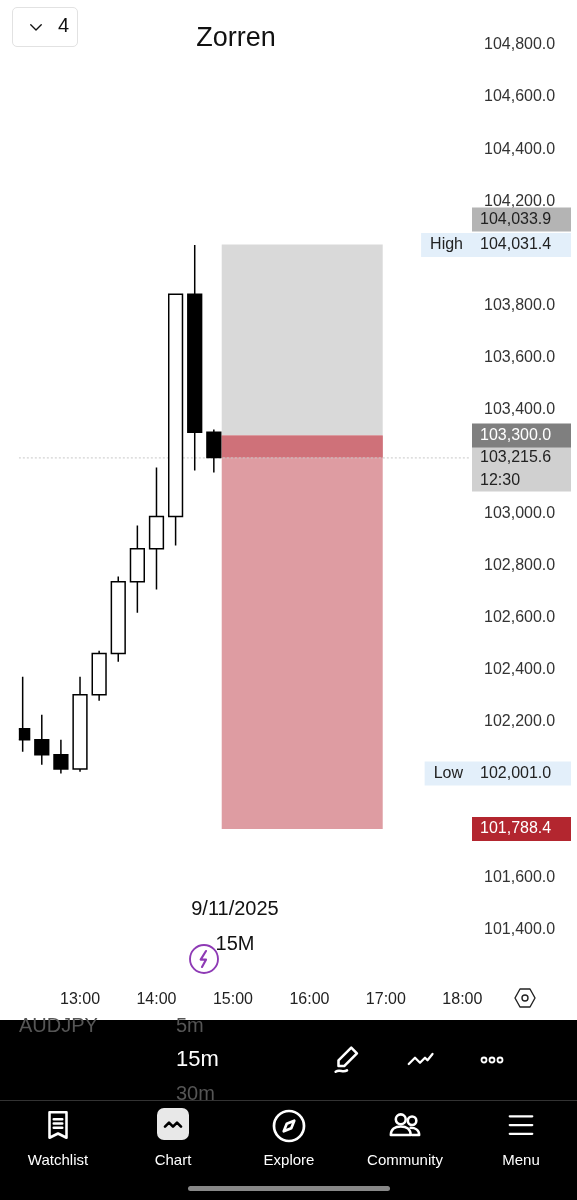  What do you see at coordinates (500, 479) in the screenshot?
I see `text: 12:30` at bounding box center [500, 479].